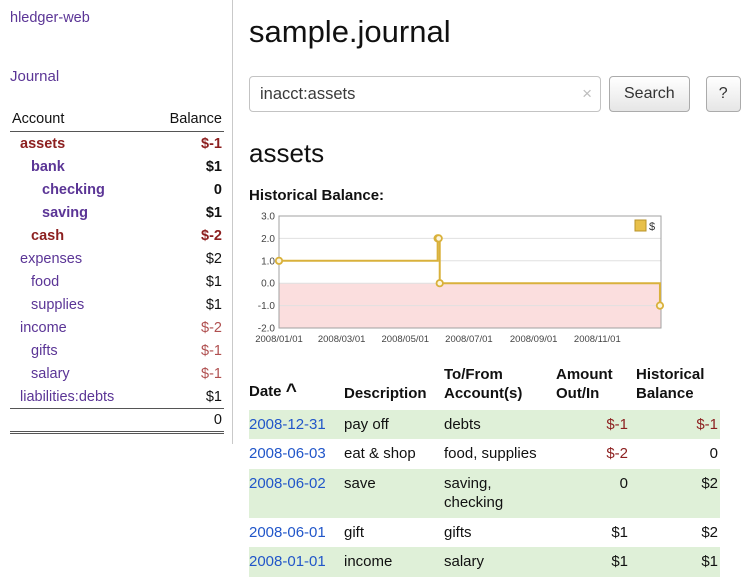  I want to click on account-link: gifts, so click(44, 350).